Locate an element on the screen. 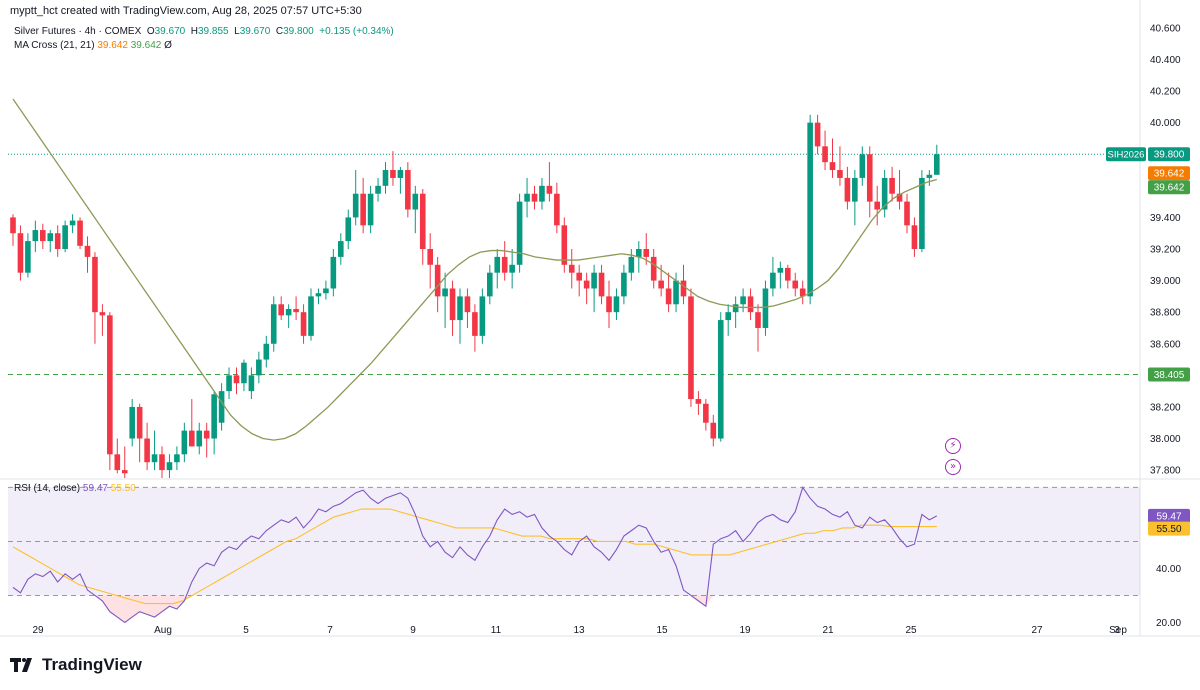 The image size is (1200, 690). rsi-legend: RSI (14, close) 59.47 55.50 is located at coordinates (75, 488).